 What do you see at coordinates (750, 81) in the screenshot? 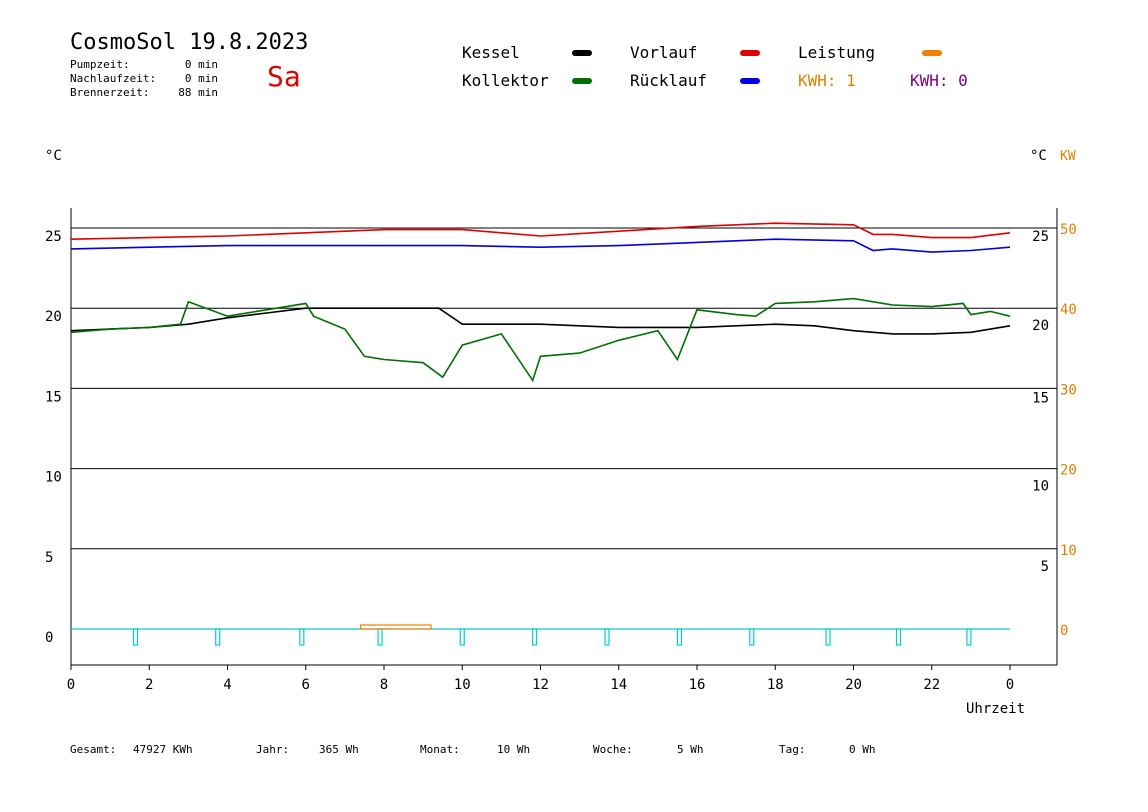
I see `legend-ruecklauf-swatch` at bounding box center [750, 81].